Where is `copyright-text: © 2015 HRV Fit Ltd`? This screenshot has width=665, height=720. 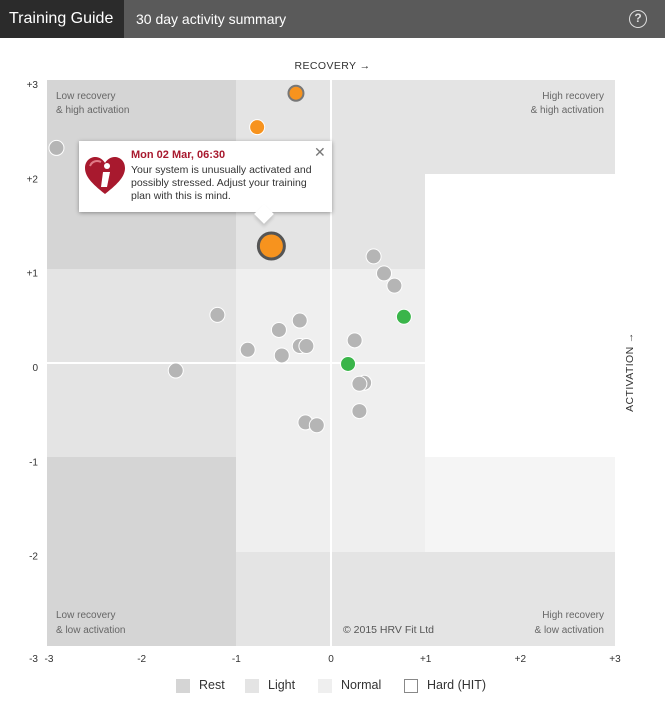
copyright-text: © 2015 HRV Fit Ltd is located at coordinates (388, 630).